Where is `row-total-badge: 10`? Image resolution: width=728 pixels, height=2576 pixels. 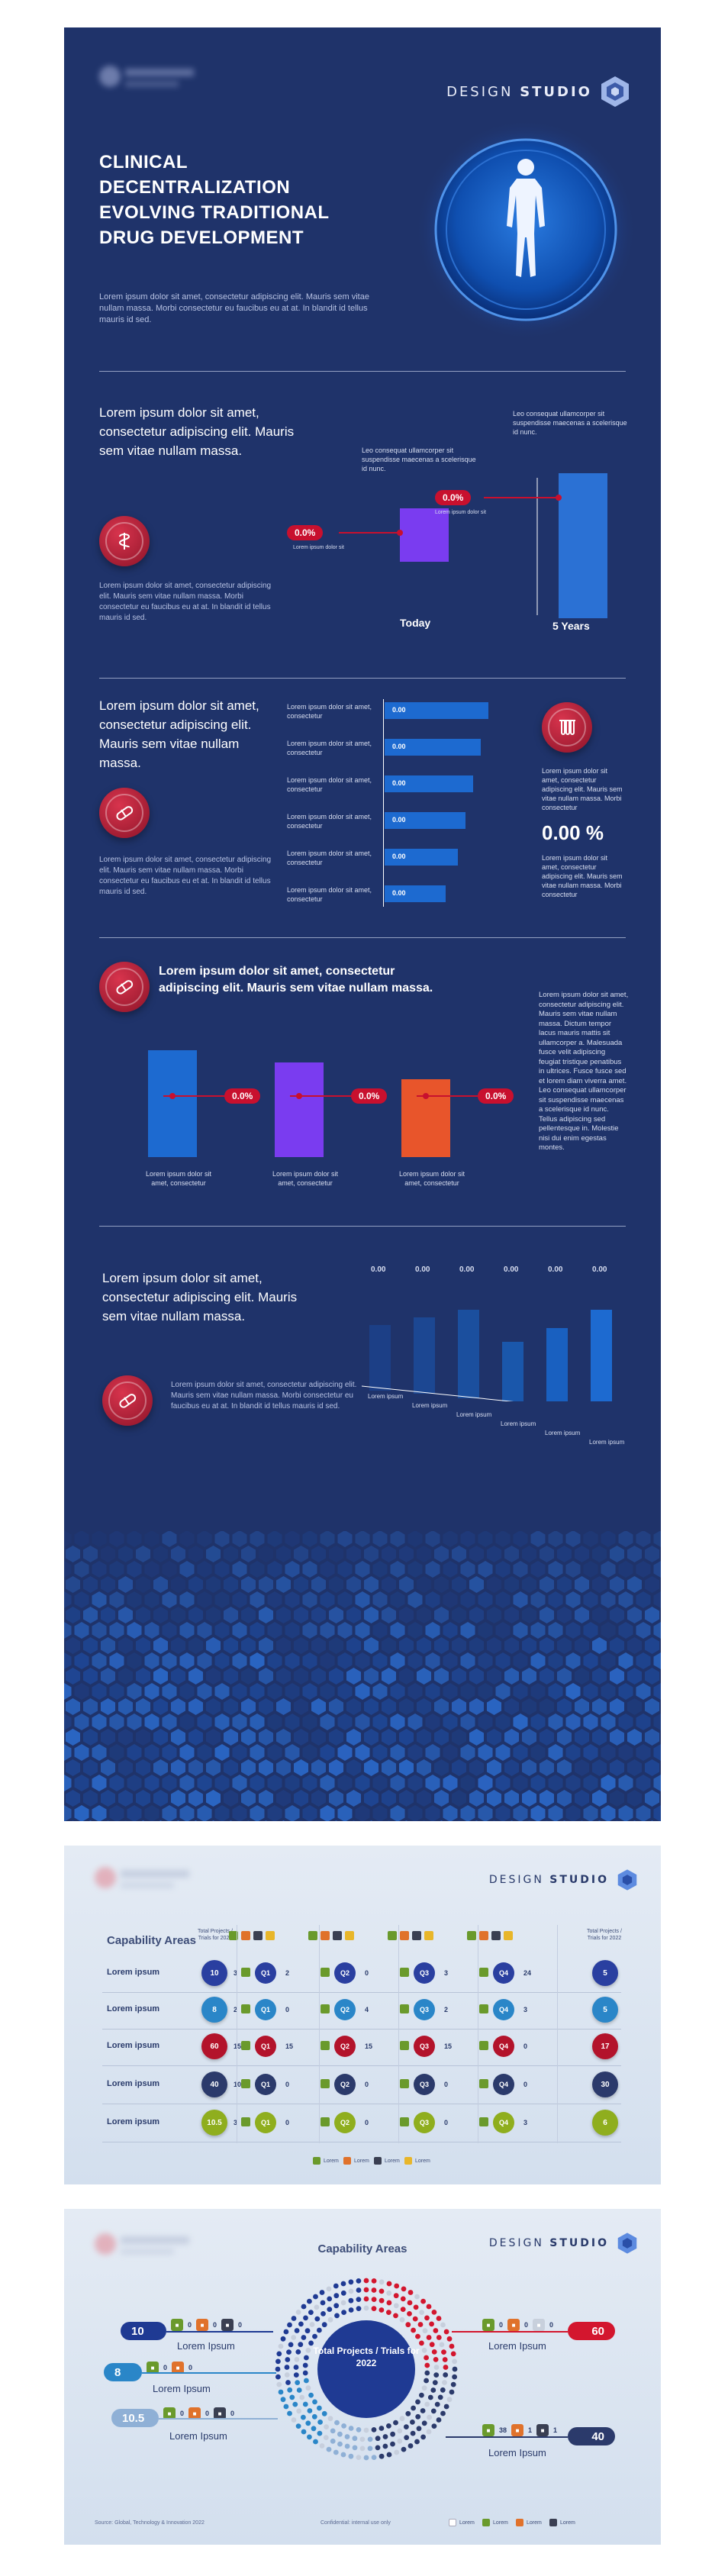 row-total-badge: 10 is located at coordinates (214, 1973).